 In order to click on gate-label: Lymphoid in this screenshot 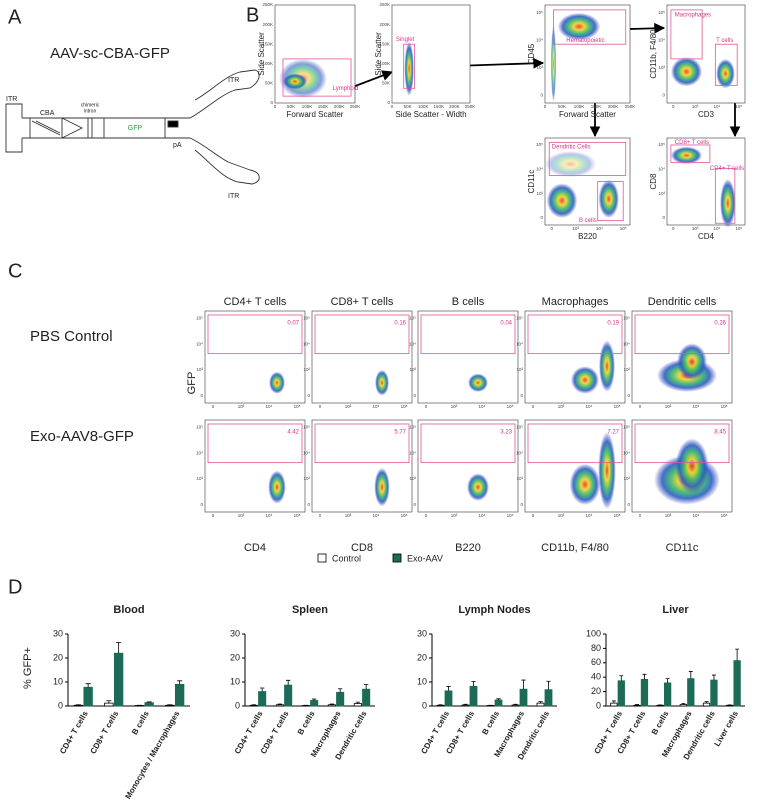, I will do `click(346, 89)`.